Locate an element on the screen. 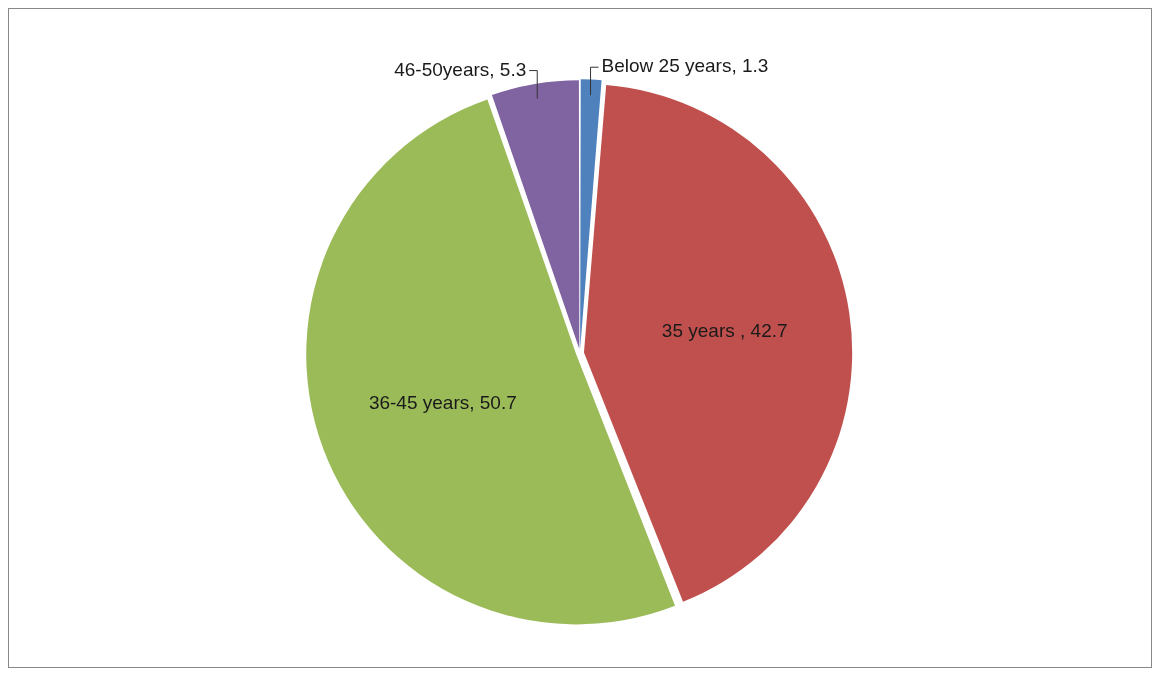 The width and height of the screenshot is (1160, 678). data-label: , 50.7 is located at coordinates (493, 403).